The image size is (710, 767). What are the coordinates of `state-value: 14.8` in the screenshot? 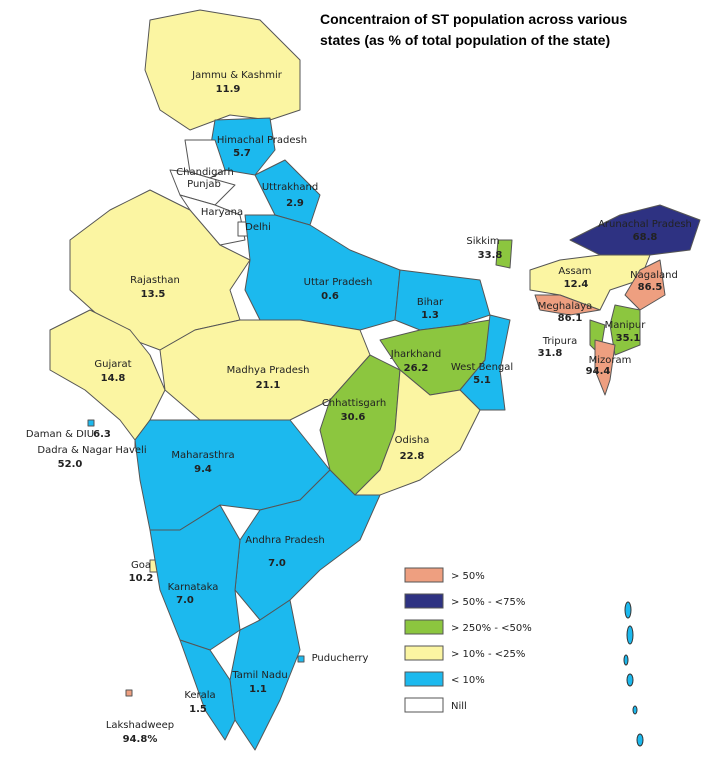 It's located at (113, 378).